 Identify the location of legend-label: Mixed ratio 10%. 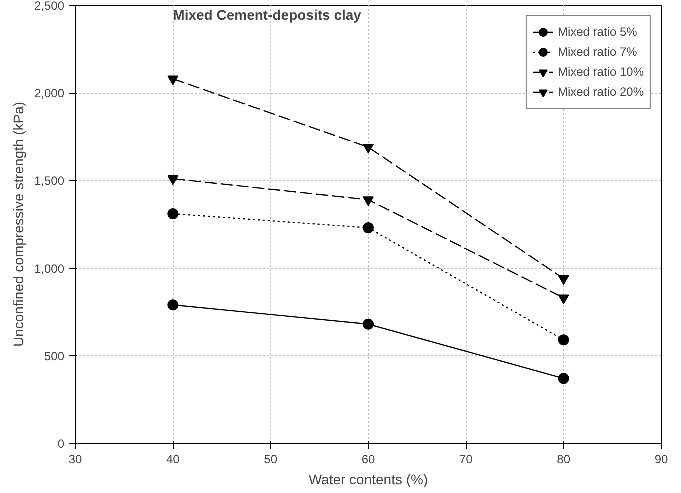
(601, 72).